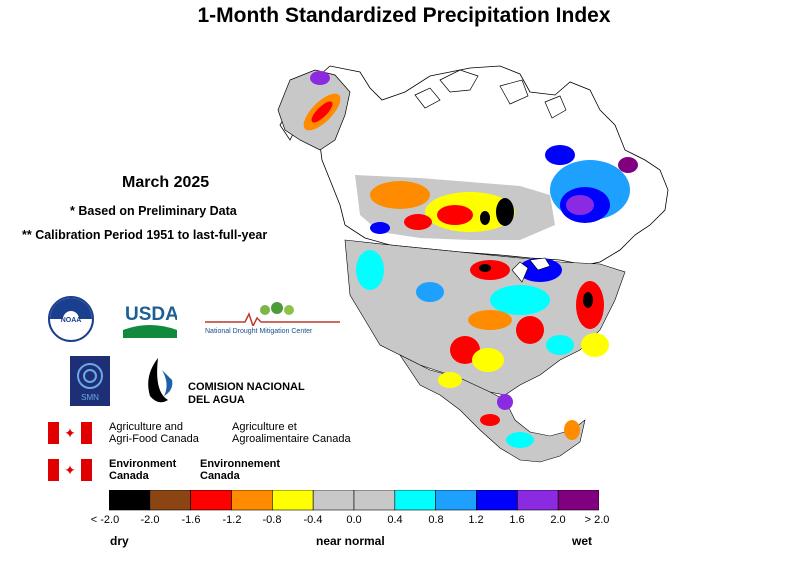 This screenshot has height=571, width=808. I want to click on legend-tick-label: -0.4, so click(313, 520).